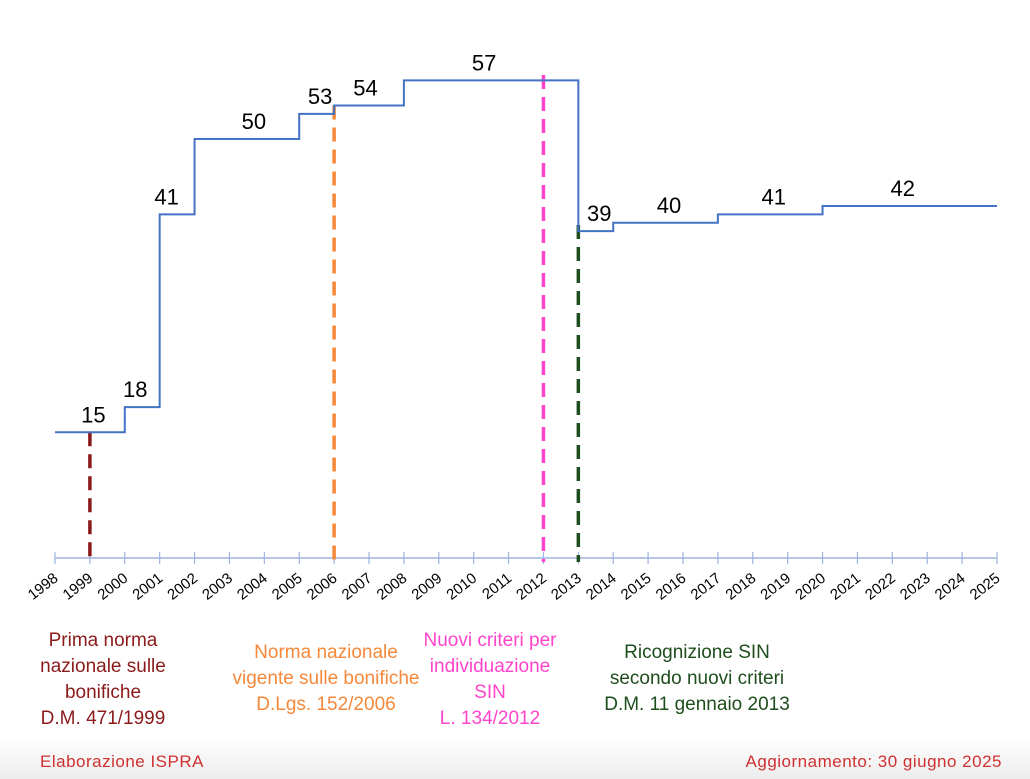 The height and width of the screenshot is (779, 1030). Describe the element at coordinates (287, 587) in the screenshot. I see `x-tick-label: 2005` at that location.